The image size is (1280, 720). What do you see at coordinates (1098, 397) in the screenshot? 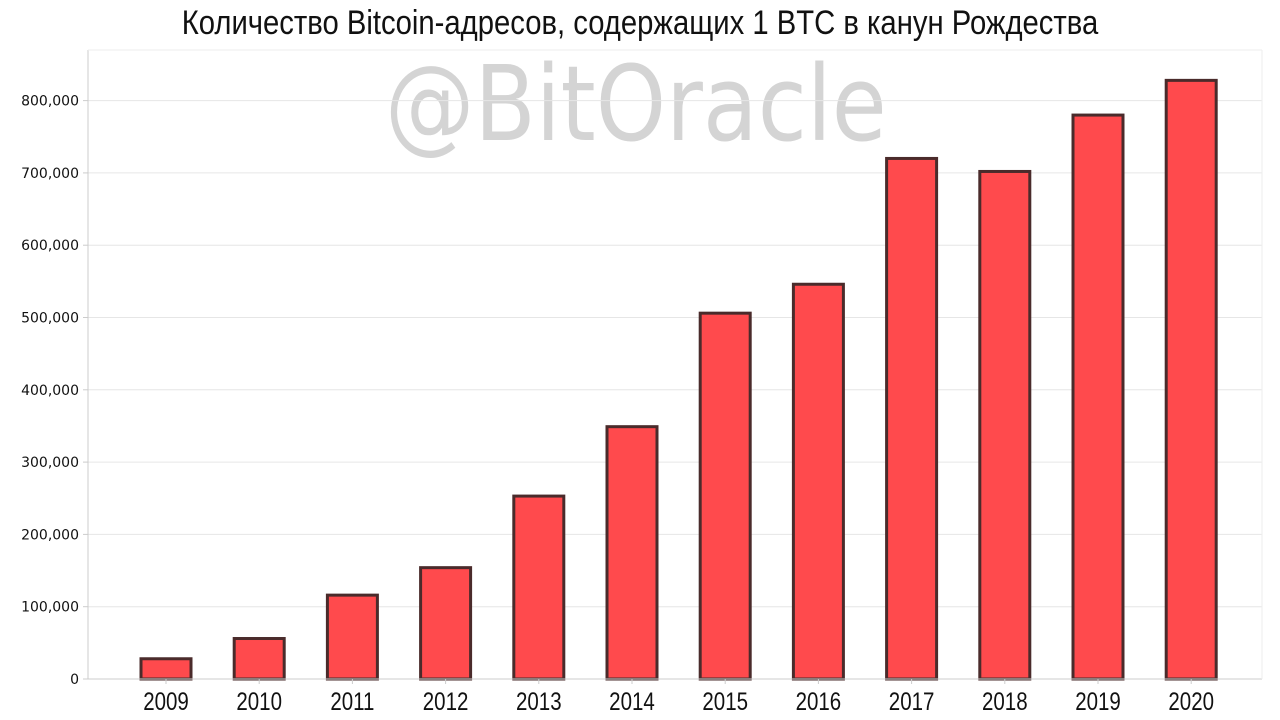
I see `bar-2019` at bounding box center [1098, 397].